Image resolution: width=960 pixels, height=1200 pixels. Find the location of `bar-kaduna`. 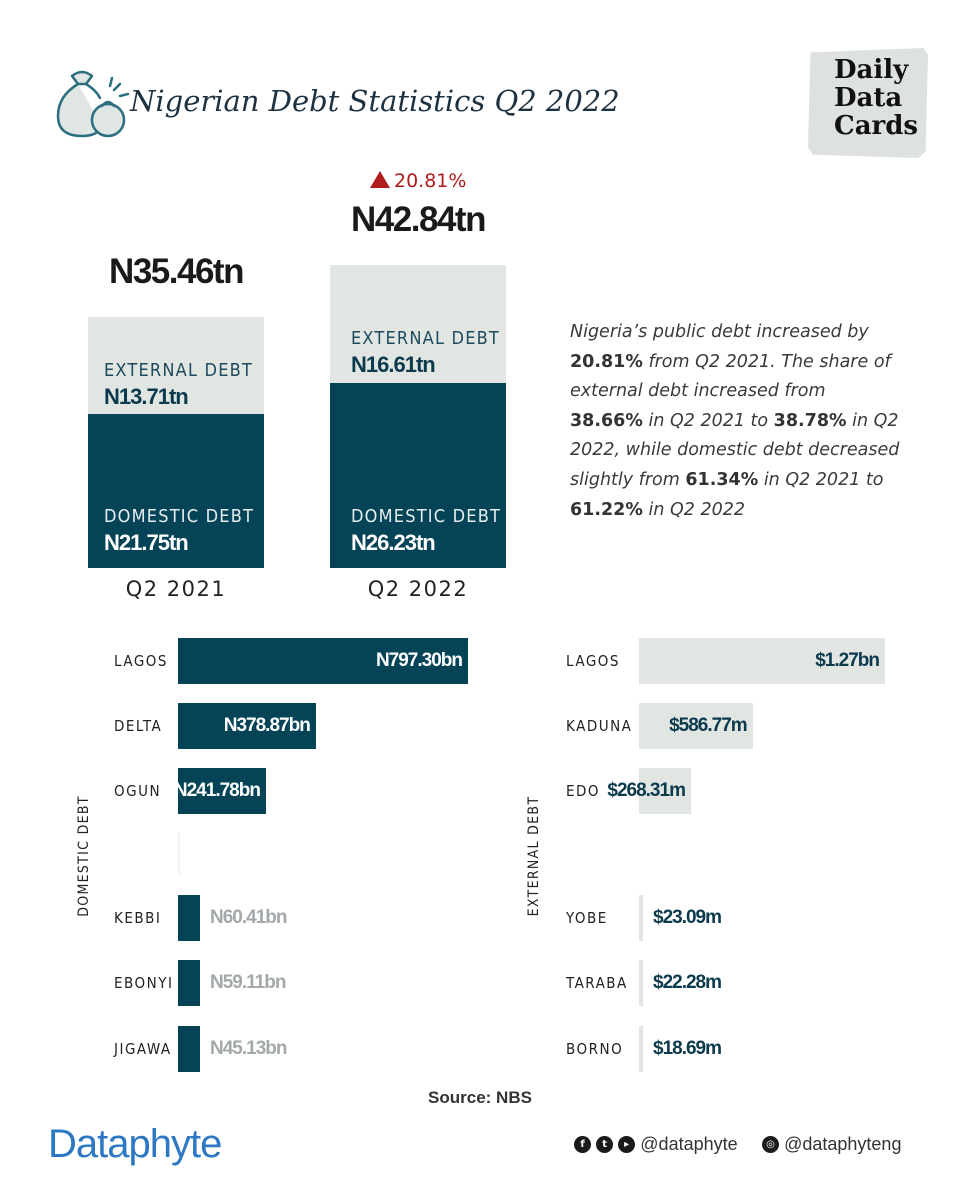

bar-kaduna is located at coordinates (696, 726).